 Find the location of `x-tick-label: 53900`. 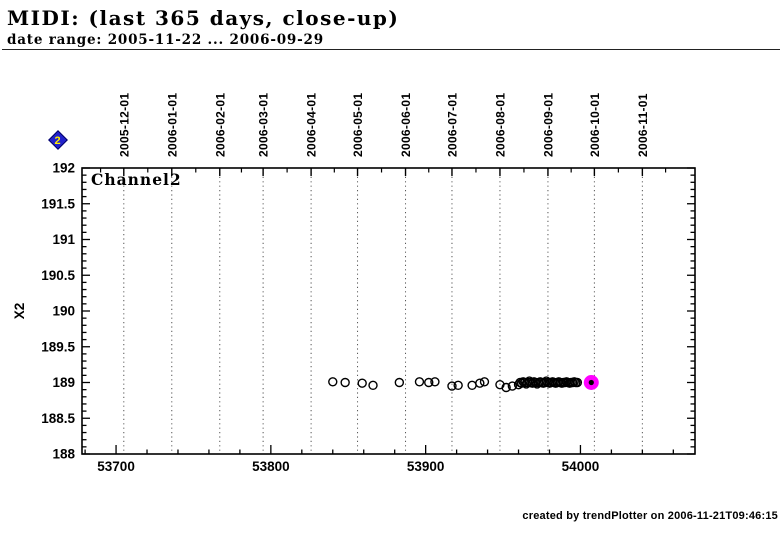

x-tick-label: 53900 is located at coordinates (426, 466).